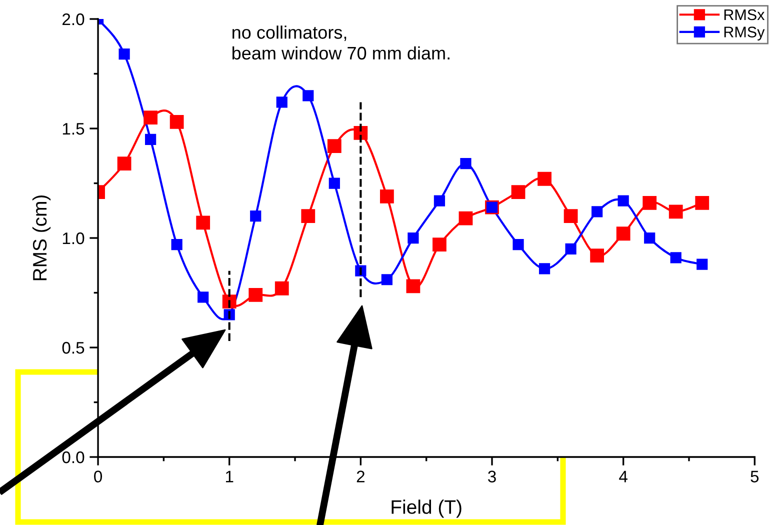 The width and height of the screenshot is (778, 525). Describe the element at coordinates (744, 14) in the screenshot. I see `legend-label: RMSx` at that location.